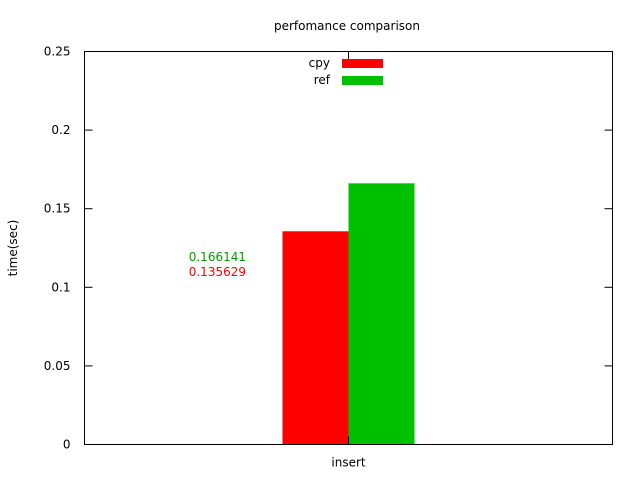  Describe the element at coordinates (13, 248) in the screenshot. I see `y-axis-label: time(sec)` at that location.